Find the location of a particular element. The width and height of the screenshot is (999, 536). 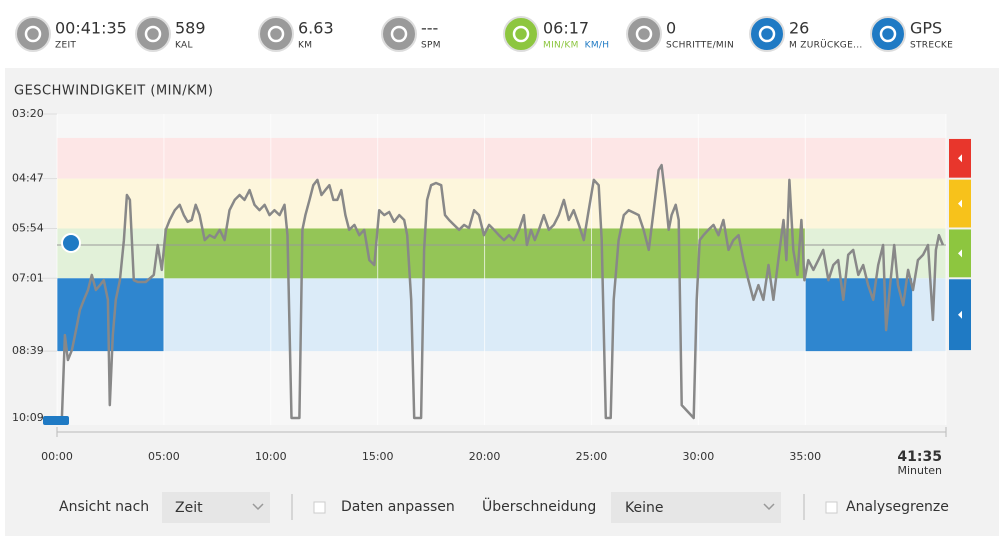

overlap-value: Keine is located at coordinates (644, 508).